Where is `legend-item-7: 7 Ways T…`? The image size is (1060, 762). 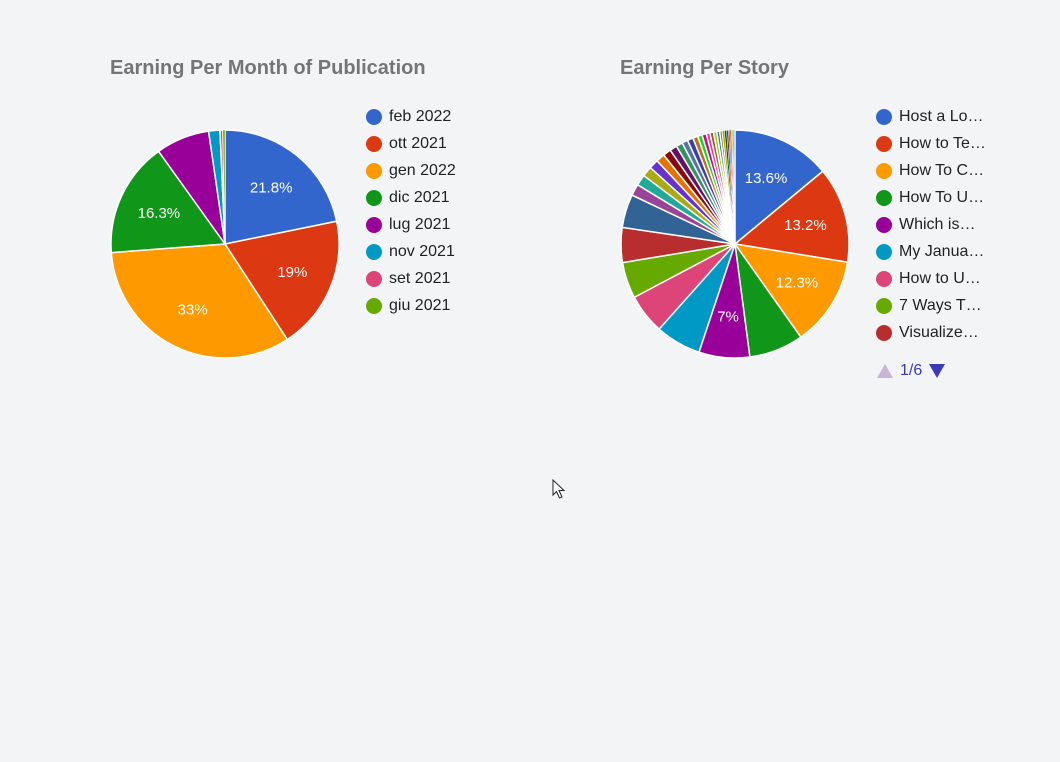 legend-item-7: 7 Ways T… is located at coordinates (931, 305).